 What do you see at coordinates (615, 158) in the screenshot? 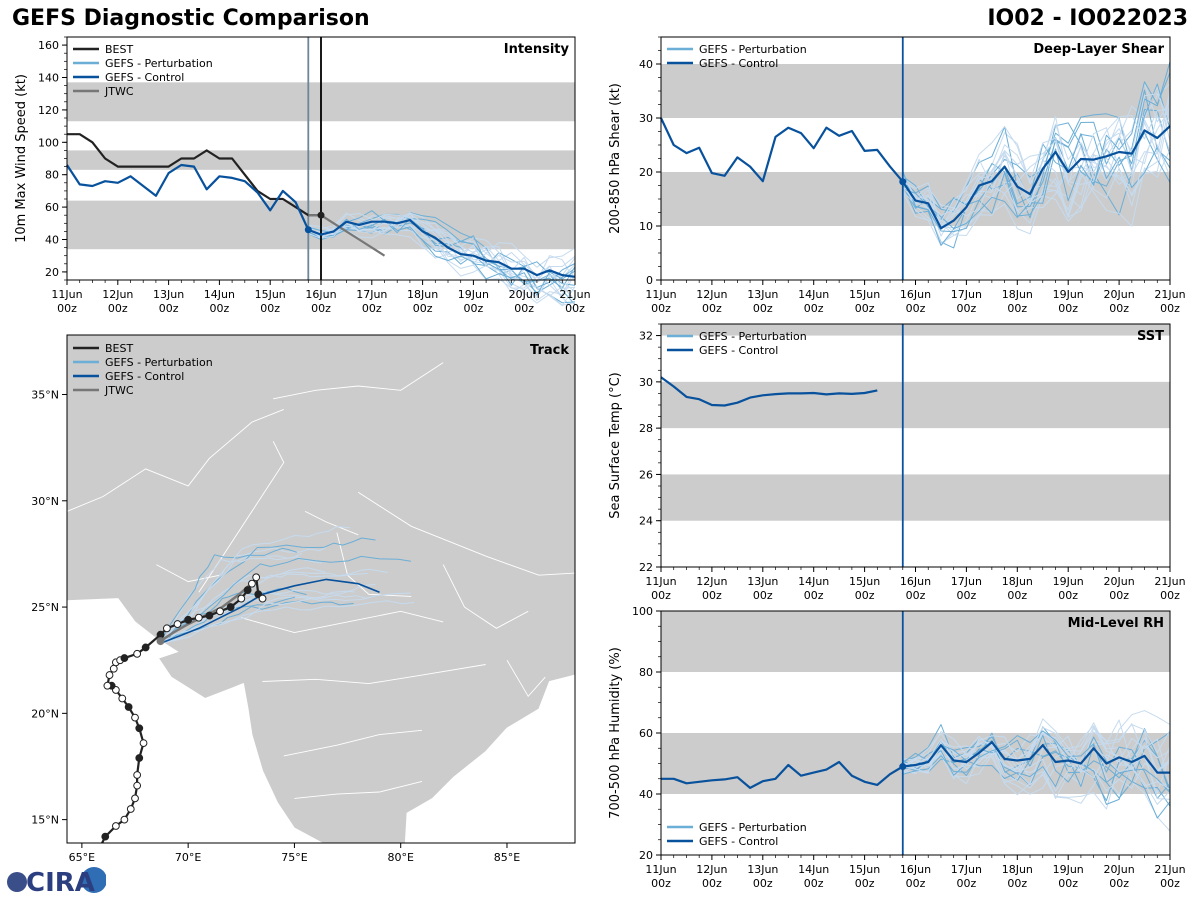
I see `y-axis-label: 200-850 hPa Shear (kt)` at bounding box center [615, 158].